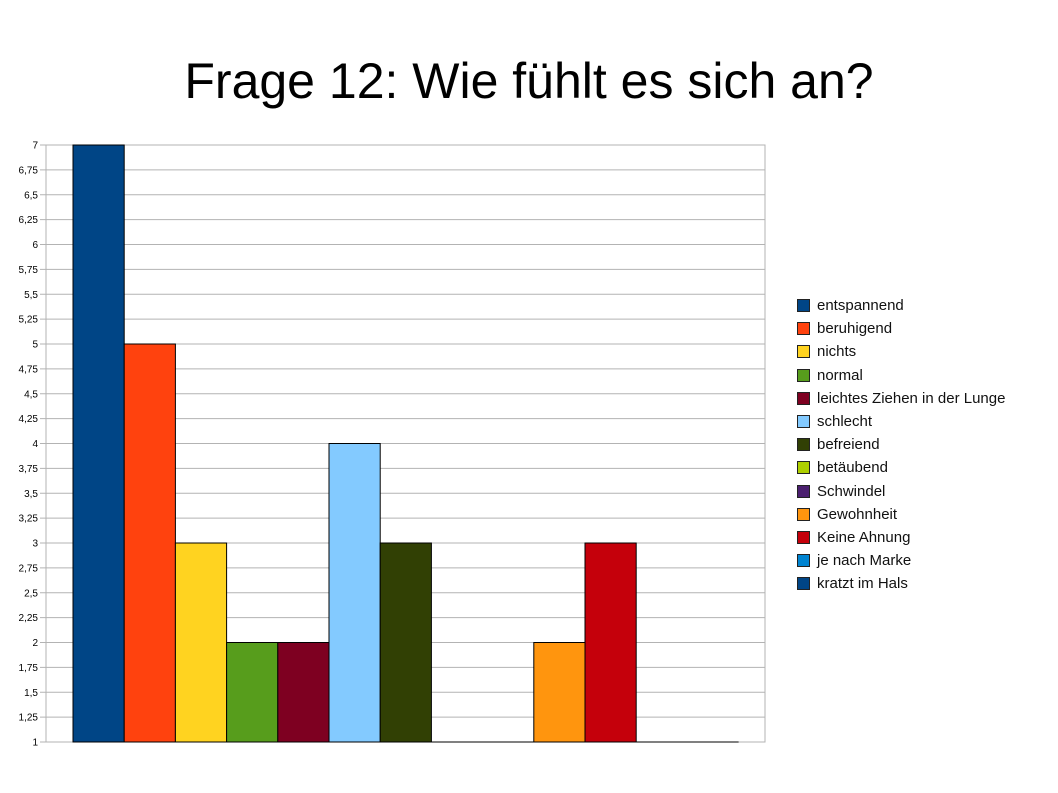 The width and height of the screenshot is (1058, 793). What do you see at coordinates (405, 642) in the screenshot?
I see `bar-befreiend` at bounding box center [405, 642].